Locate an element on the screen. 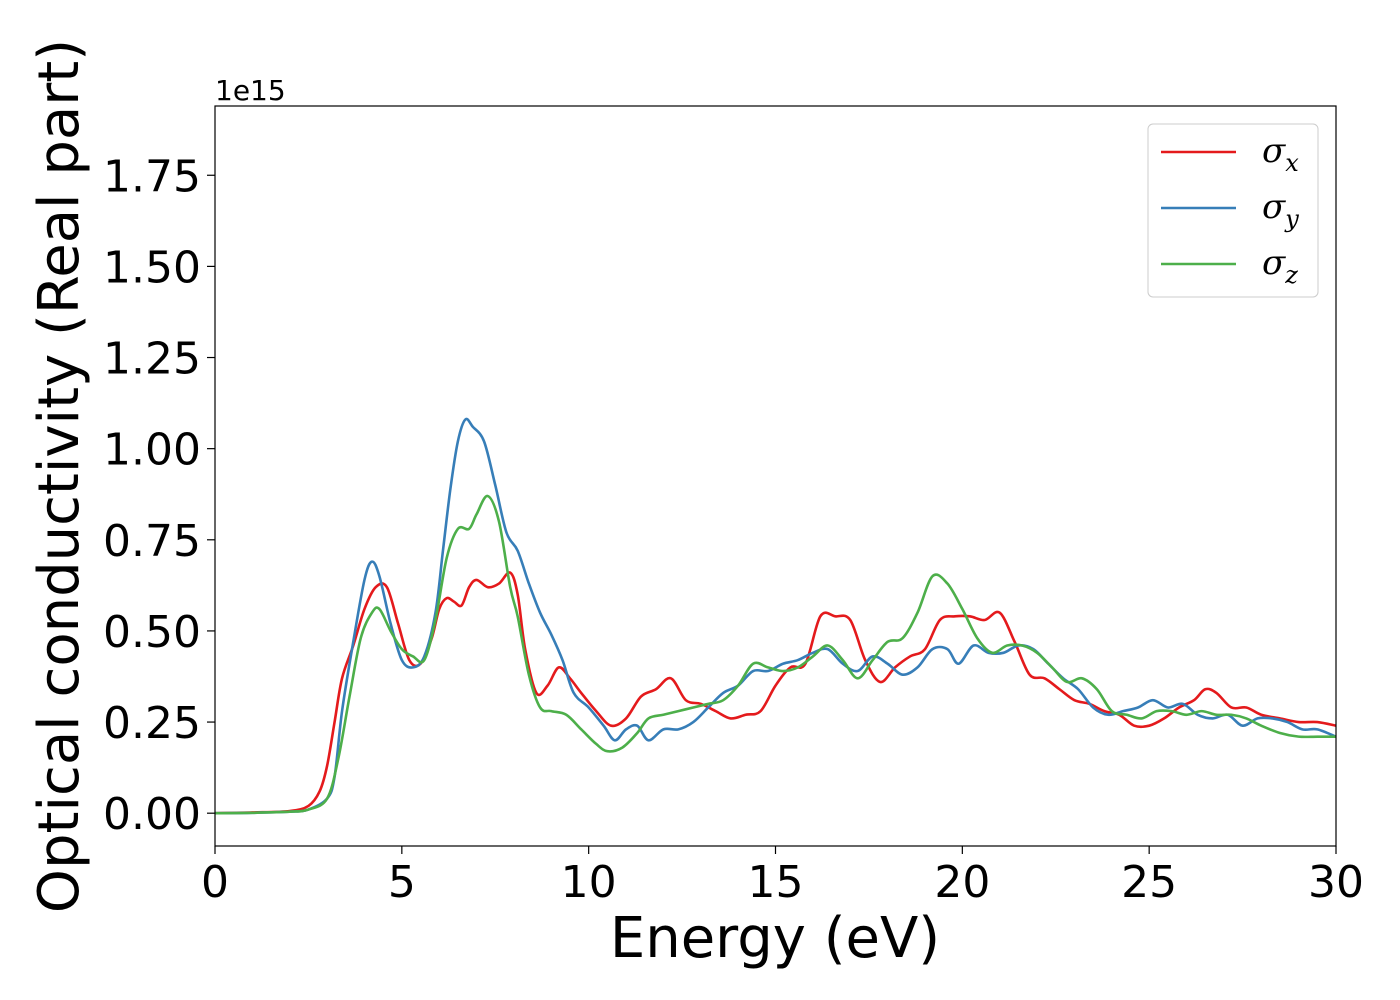 This screenshot has height=1000, width=1400. y-tick-label: 1.50 is located at coordinates (152, 267).